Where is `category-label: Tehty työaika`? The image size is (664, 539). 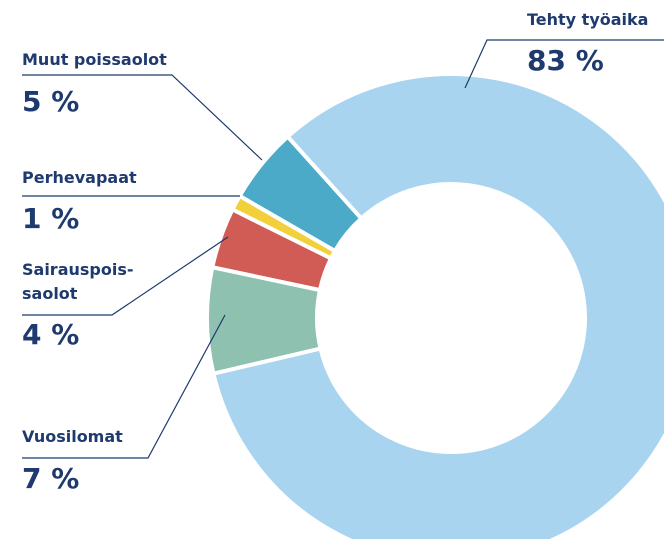
category-label: Tehty työaika is located at coordinates (588, 19).